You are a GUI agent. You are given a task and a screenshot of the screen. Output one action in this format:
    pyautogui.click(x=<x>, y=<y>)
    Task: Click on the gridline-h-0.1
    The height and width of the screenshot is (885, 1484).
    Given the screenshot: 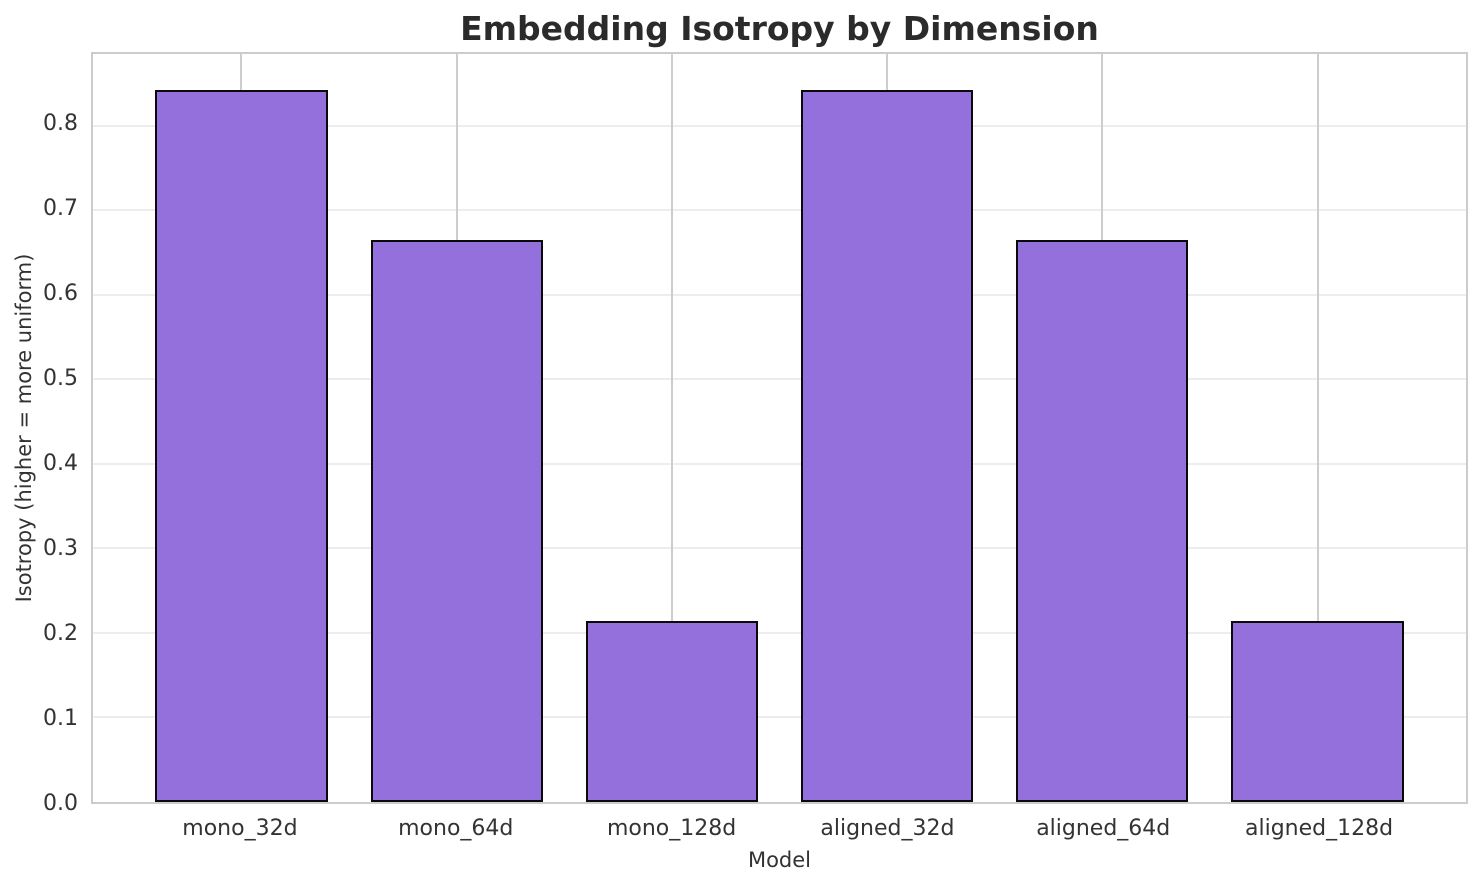 What is the action you would take?
    pyautogui.click(x=779, y=717)
    